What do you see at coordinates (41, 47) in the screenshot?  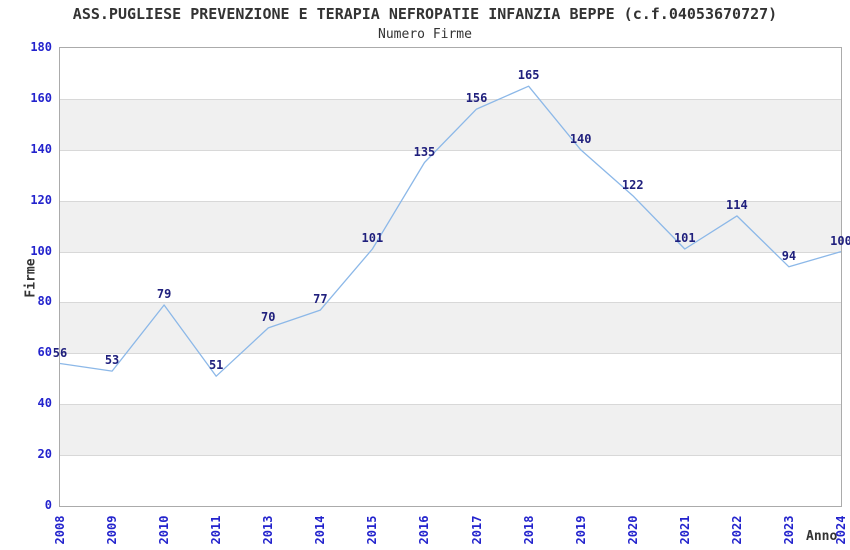 I see `y-tick-label: 180` at bounding box center [41, 47].